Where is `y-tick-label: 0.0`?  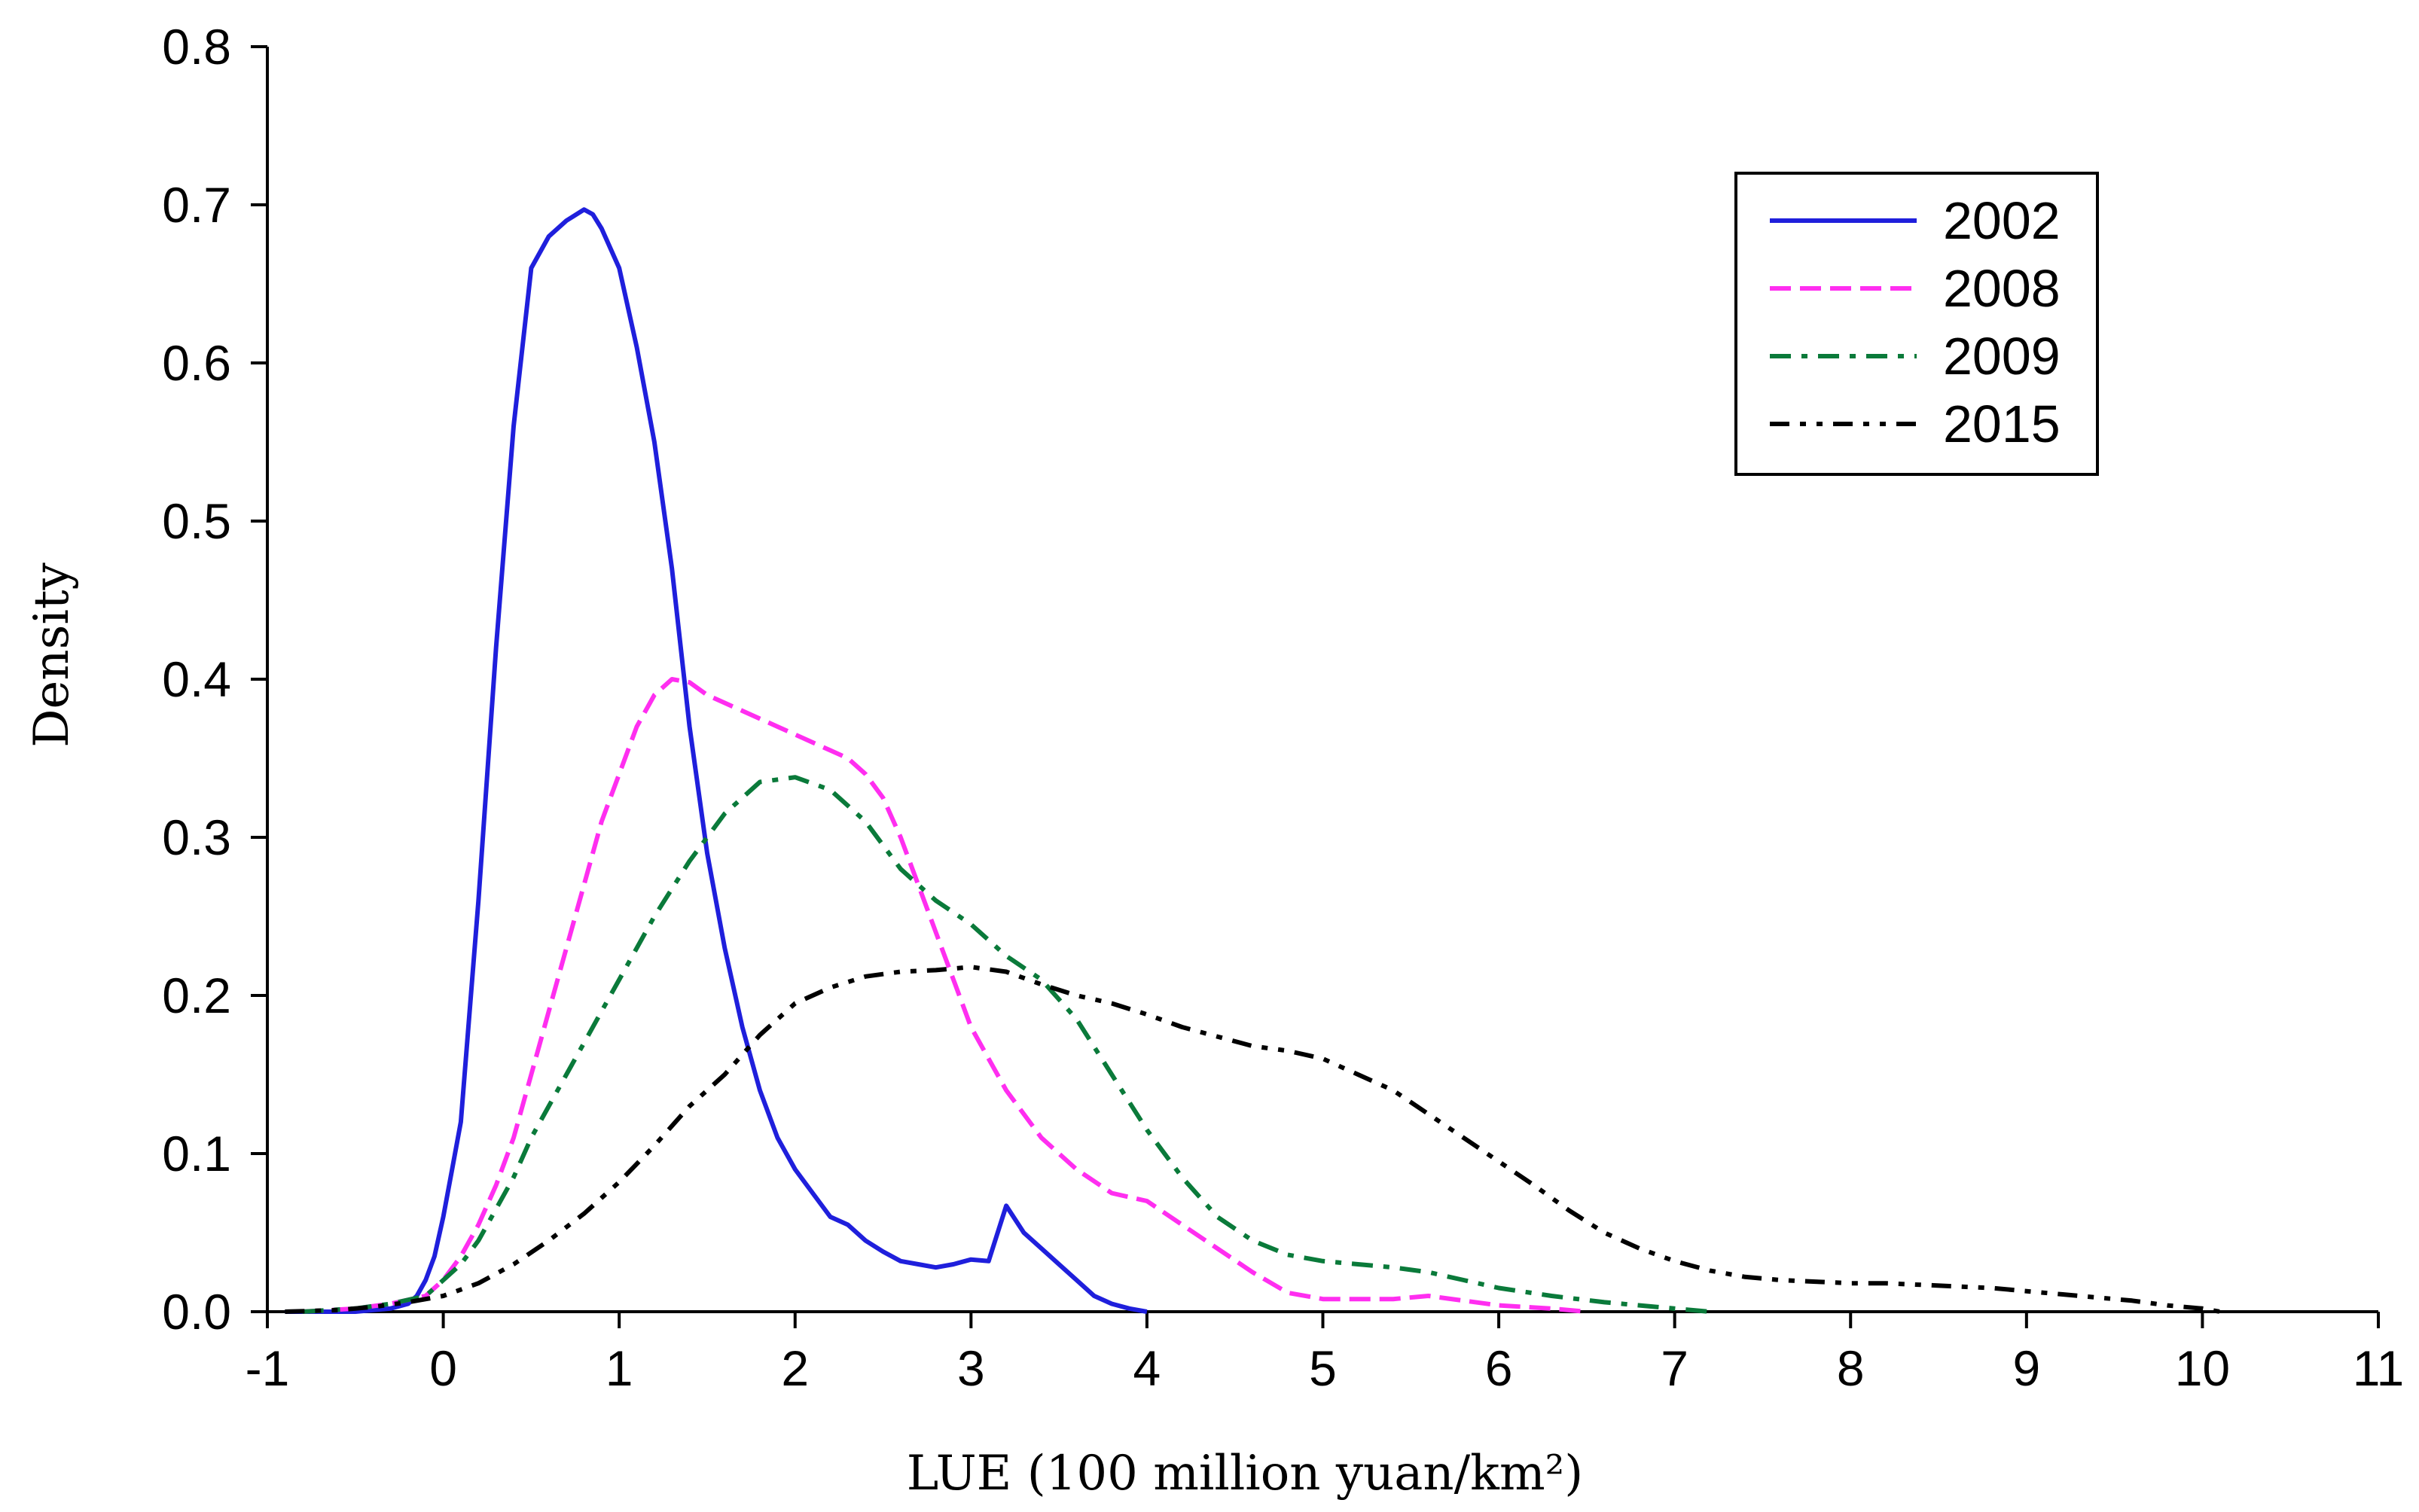 y-tick-label: 0.0 is located at coordinates (196, 1312).